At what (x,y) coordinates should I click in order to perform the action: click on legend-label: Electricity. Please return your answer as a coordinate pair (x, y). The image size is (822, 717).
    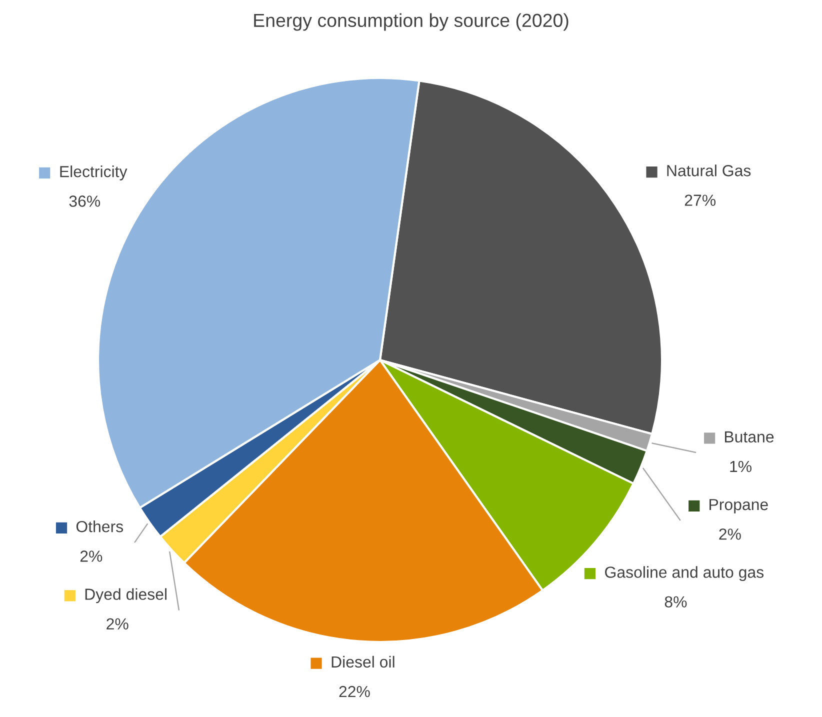
    Looking at the image, I should click on (94, 173).